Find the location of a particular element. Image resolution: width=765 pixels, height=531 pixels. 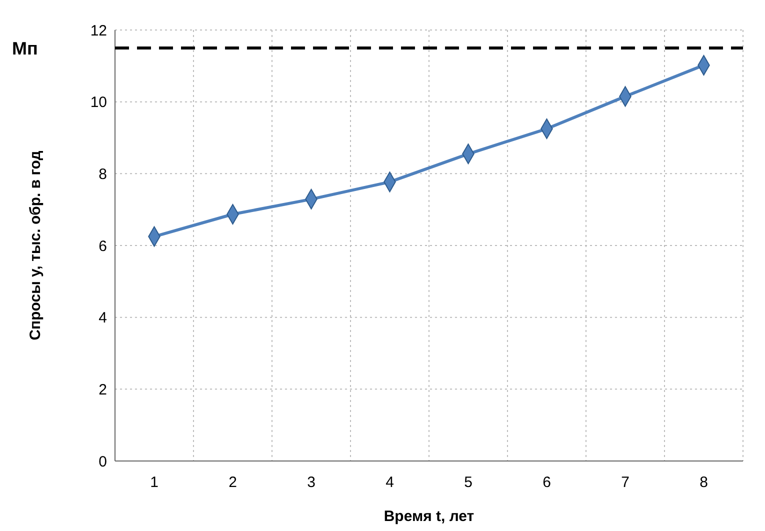

y-tick-label: 8 is located at coordinates (102, 174).